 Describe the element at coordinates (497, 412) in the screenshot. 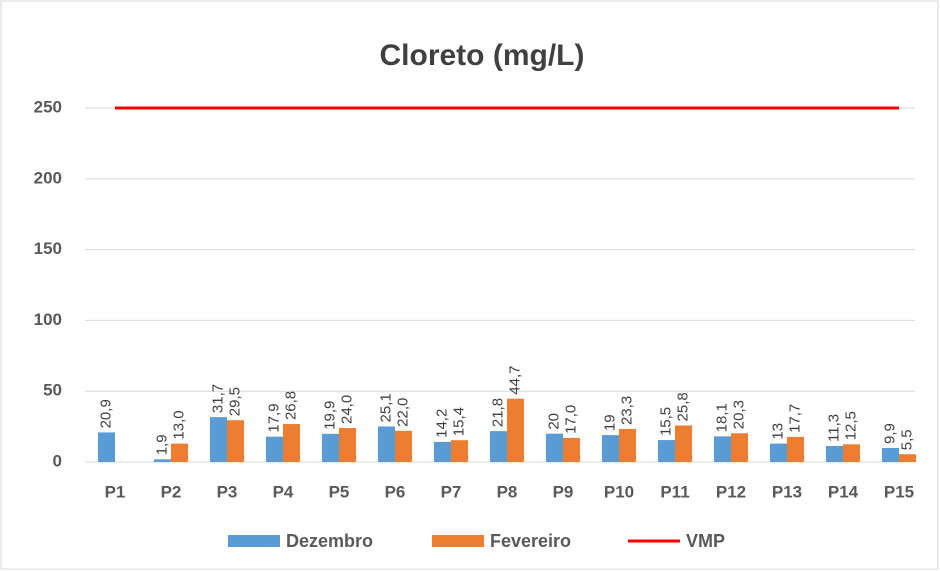

I see `data-label: 21,8` at that location.